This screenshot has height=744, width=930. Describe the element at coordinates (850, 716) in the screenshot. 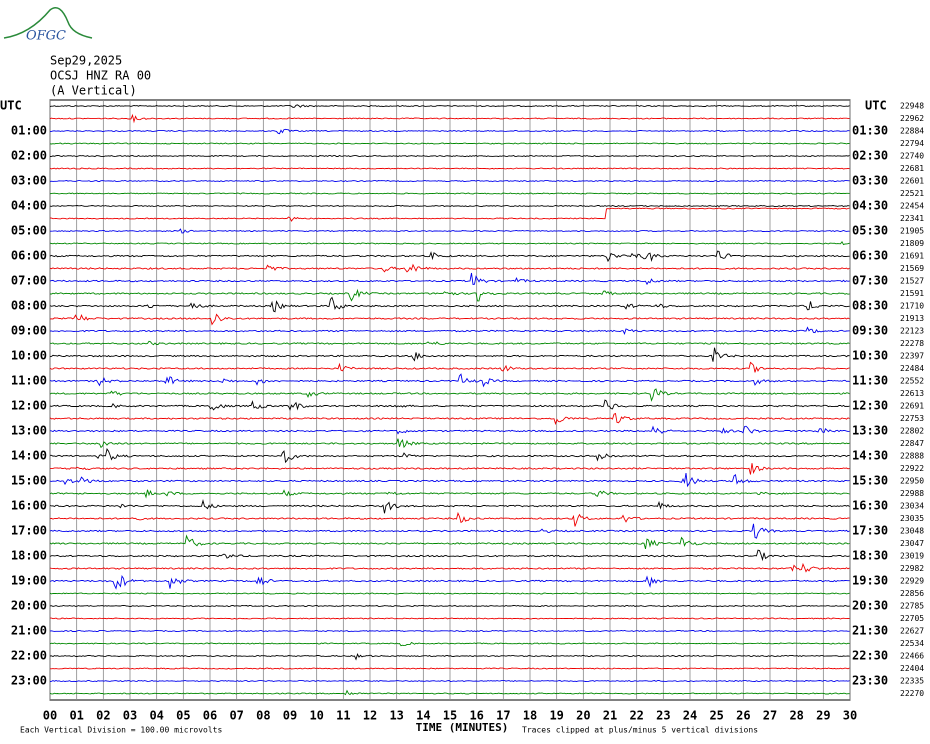

I see `x-tick-label: 30` at that location.